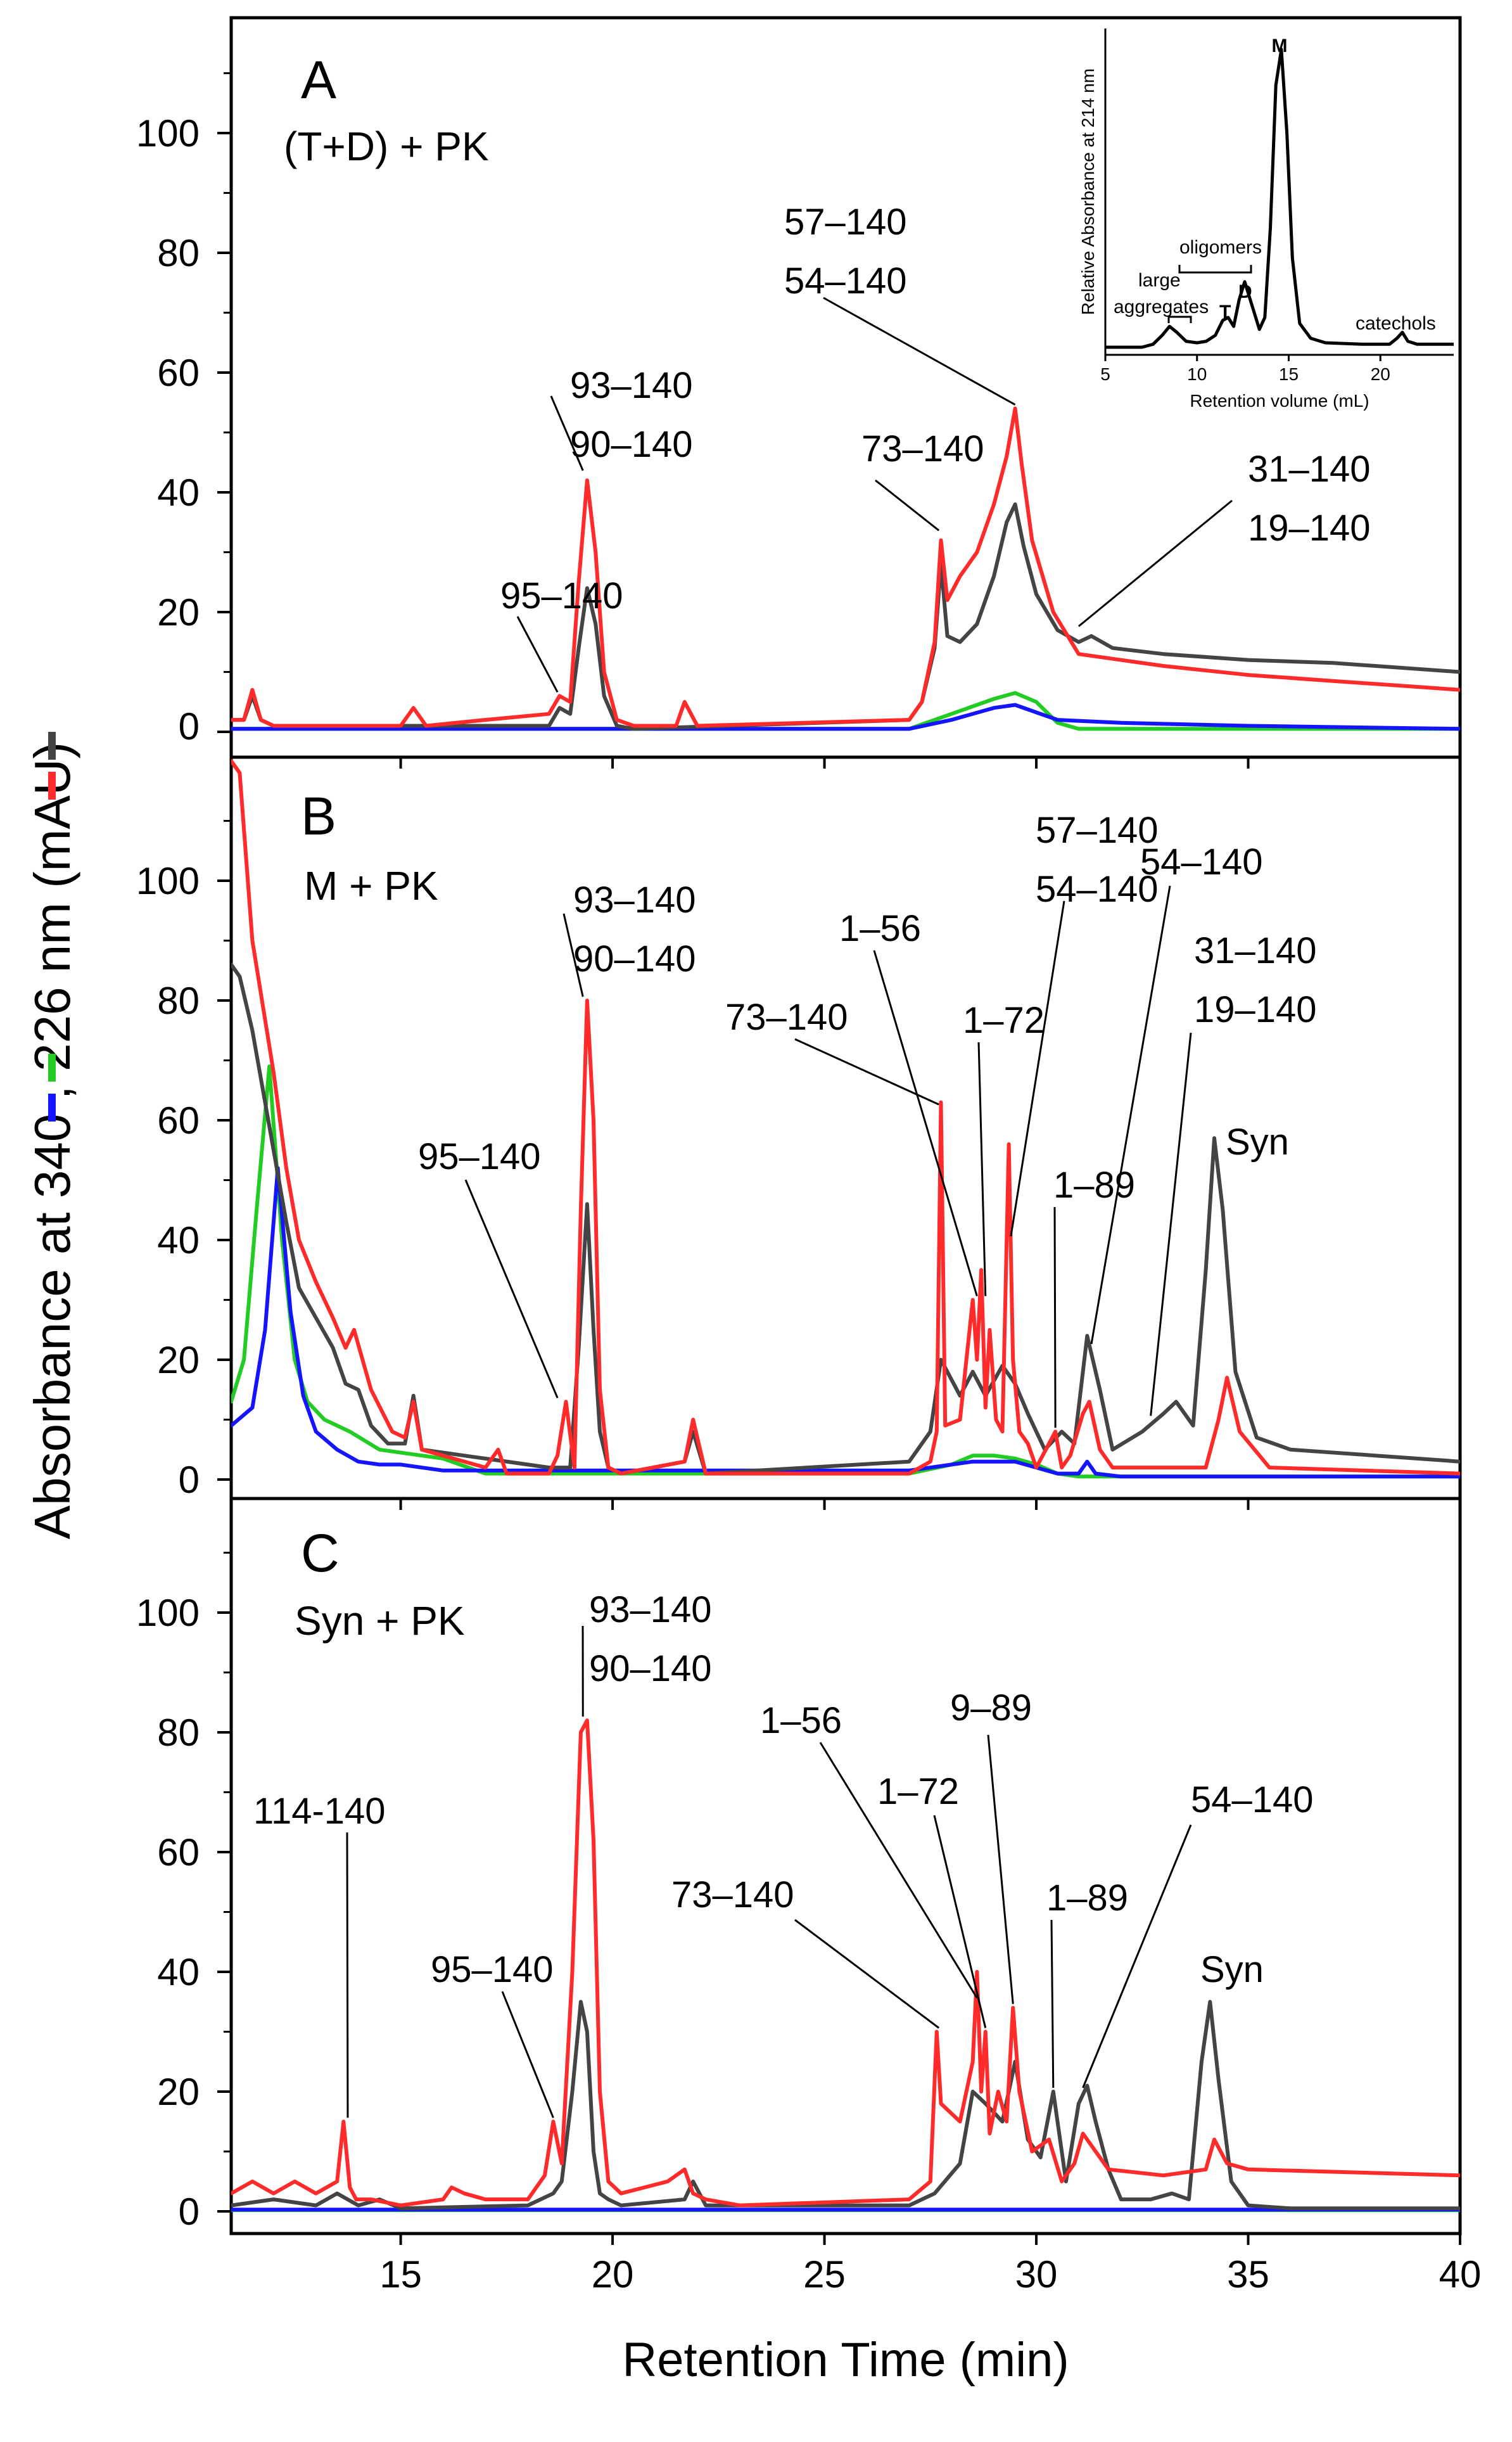 The width and height of the screenshot is (1512, 2442). I want to click on x-tick-label: 25, so click(824, 2274).